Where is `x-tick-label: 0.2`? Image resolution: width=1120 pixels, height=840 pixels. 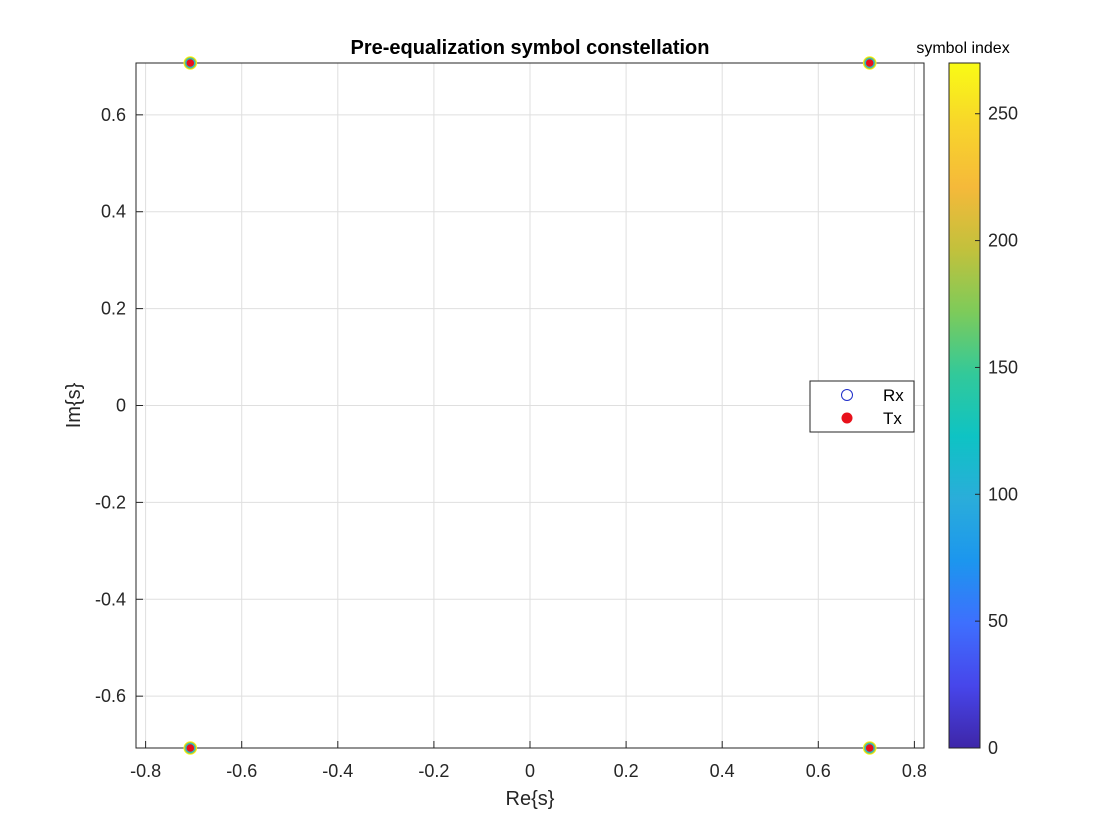
x-tick-label: 0.2 is located at coordinates (626, 771).